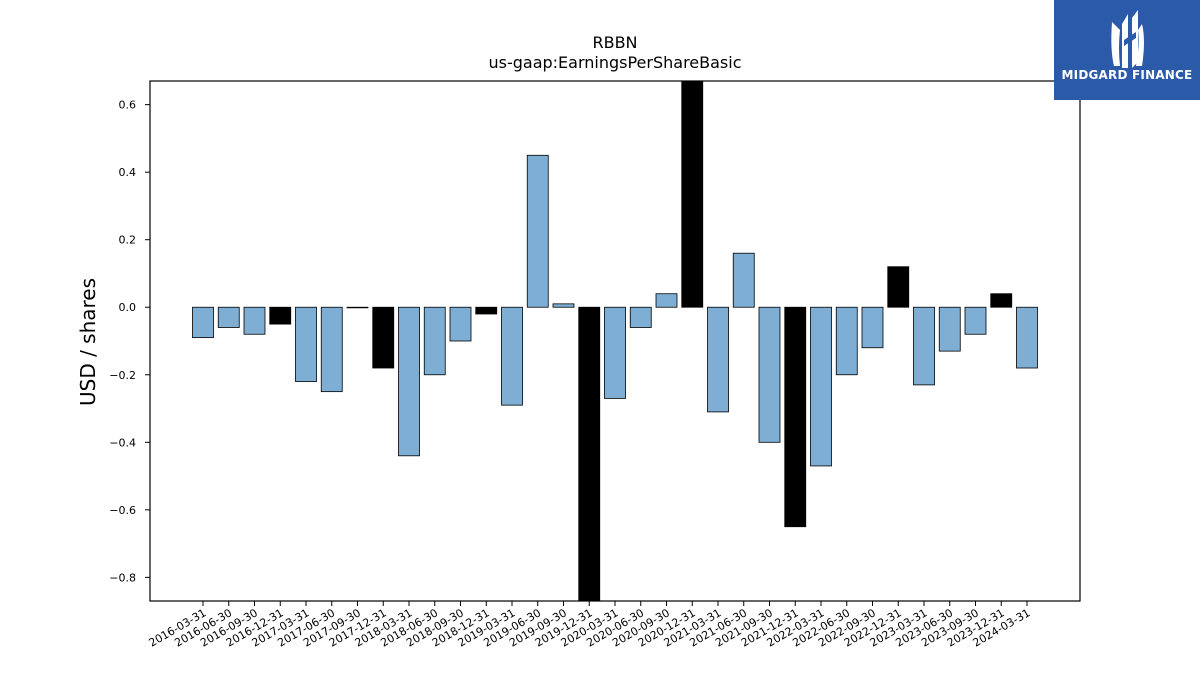  I want to click on y-tick-label: 0.4, so click(128, 172).